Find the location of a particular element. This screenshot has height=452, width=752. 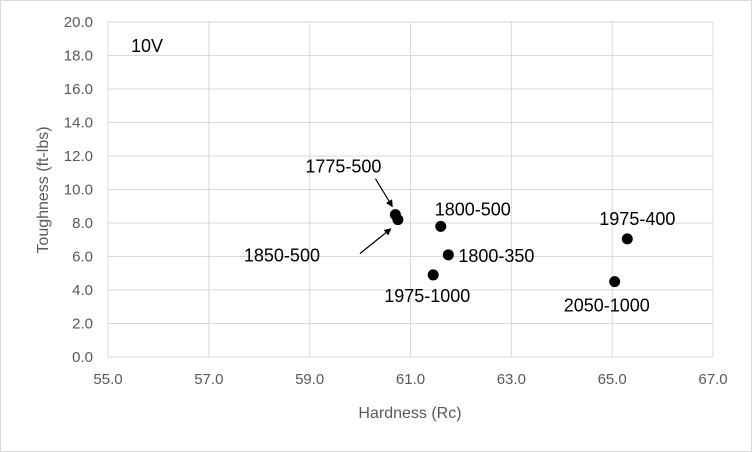

point-label: 1975-400 is located at coordinates (637, 219).